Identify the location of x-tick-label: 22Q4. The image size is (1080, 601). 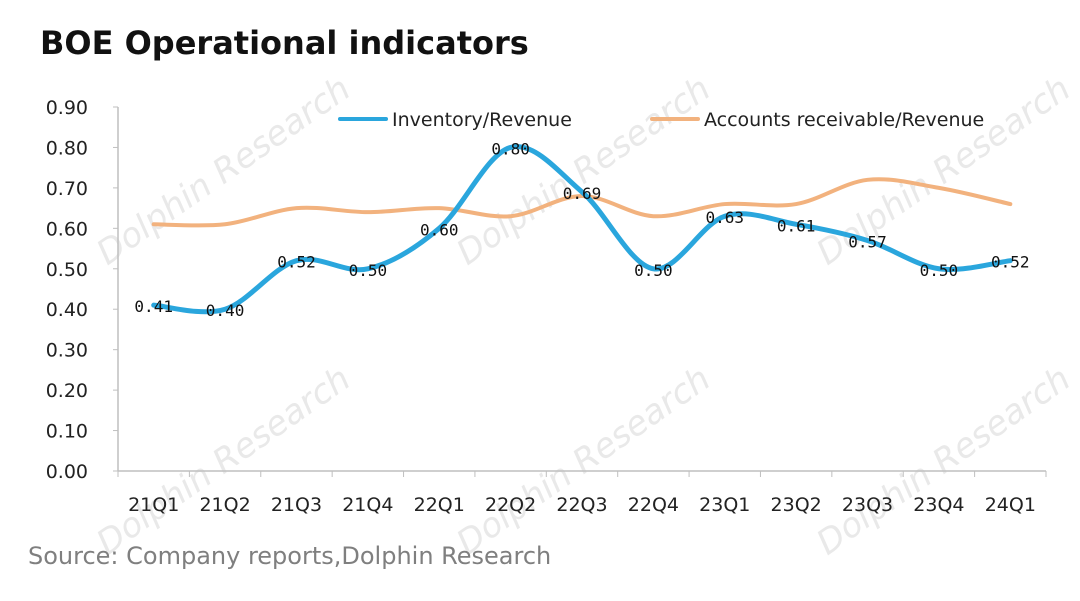
(653, 505).